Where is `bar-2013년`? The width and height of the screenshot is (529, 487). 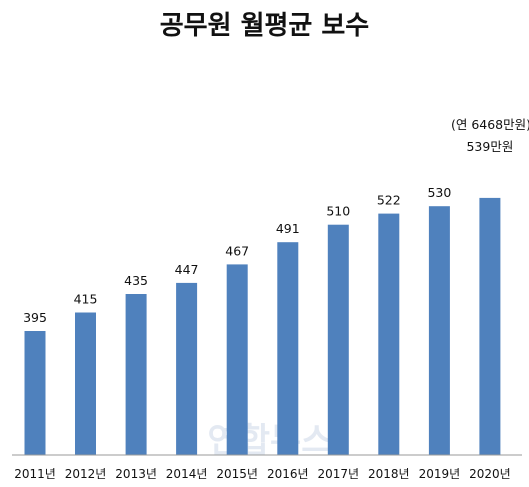
bar-2013년 is located at coordinates (136, 374).